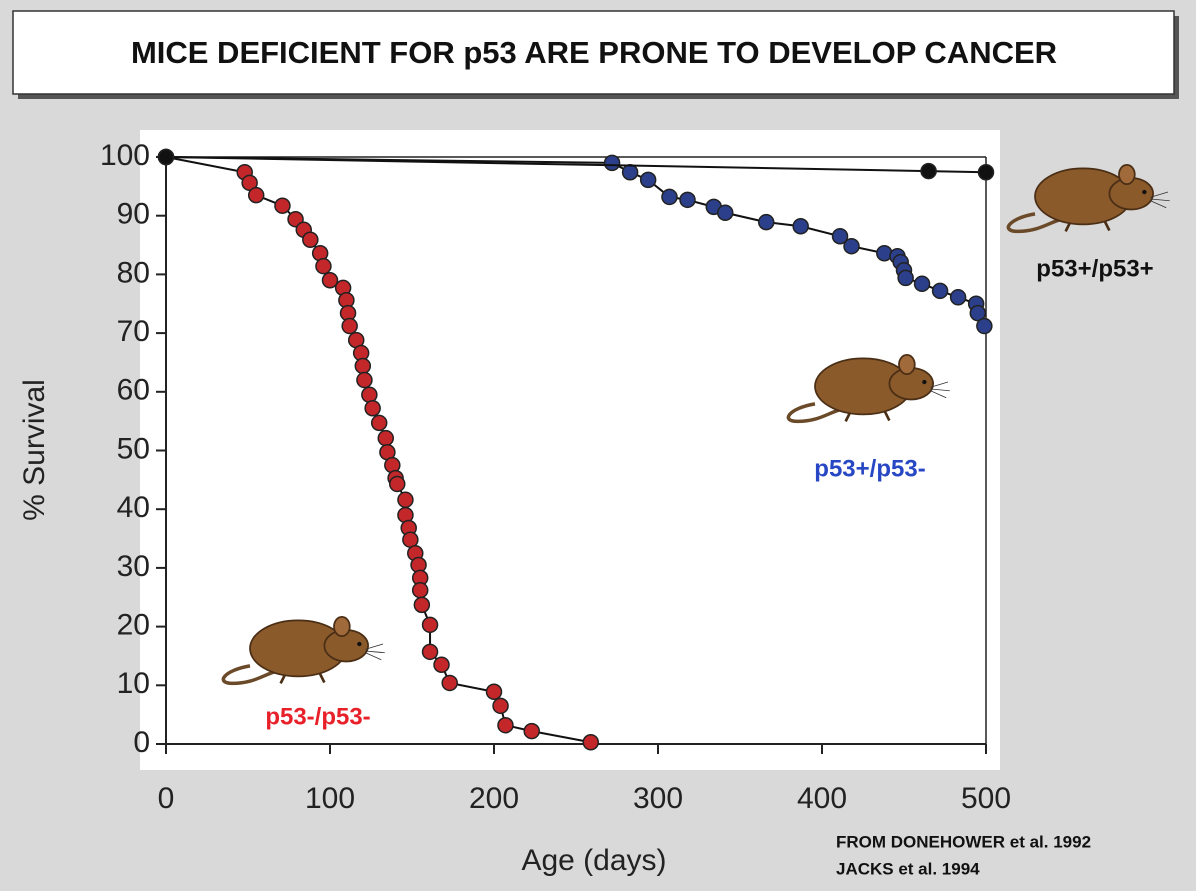  I want to click on y-tick-label: 60, so click(133, 390).